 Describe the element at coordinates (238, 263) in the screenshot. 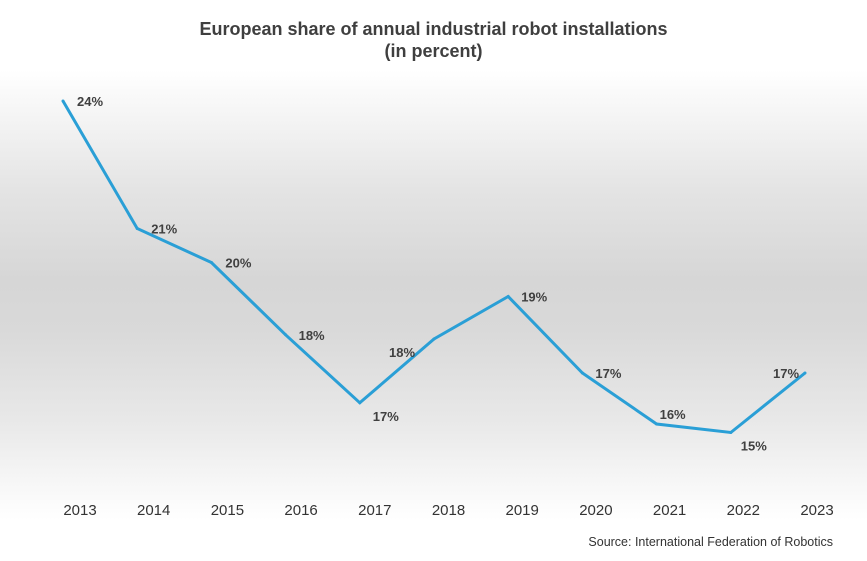

I see `data-label-2015: 20%` at that location.